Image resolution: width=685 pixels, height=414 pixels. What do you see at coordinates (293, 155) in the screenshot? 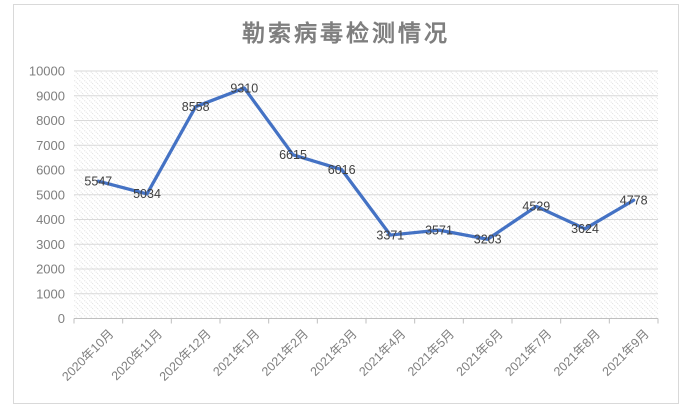
I see `data-label: 6615` at bounding box center [293, 155].